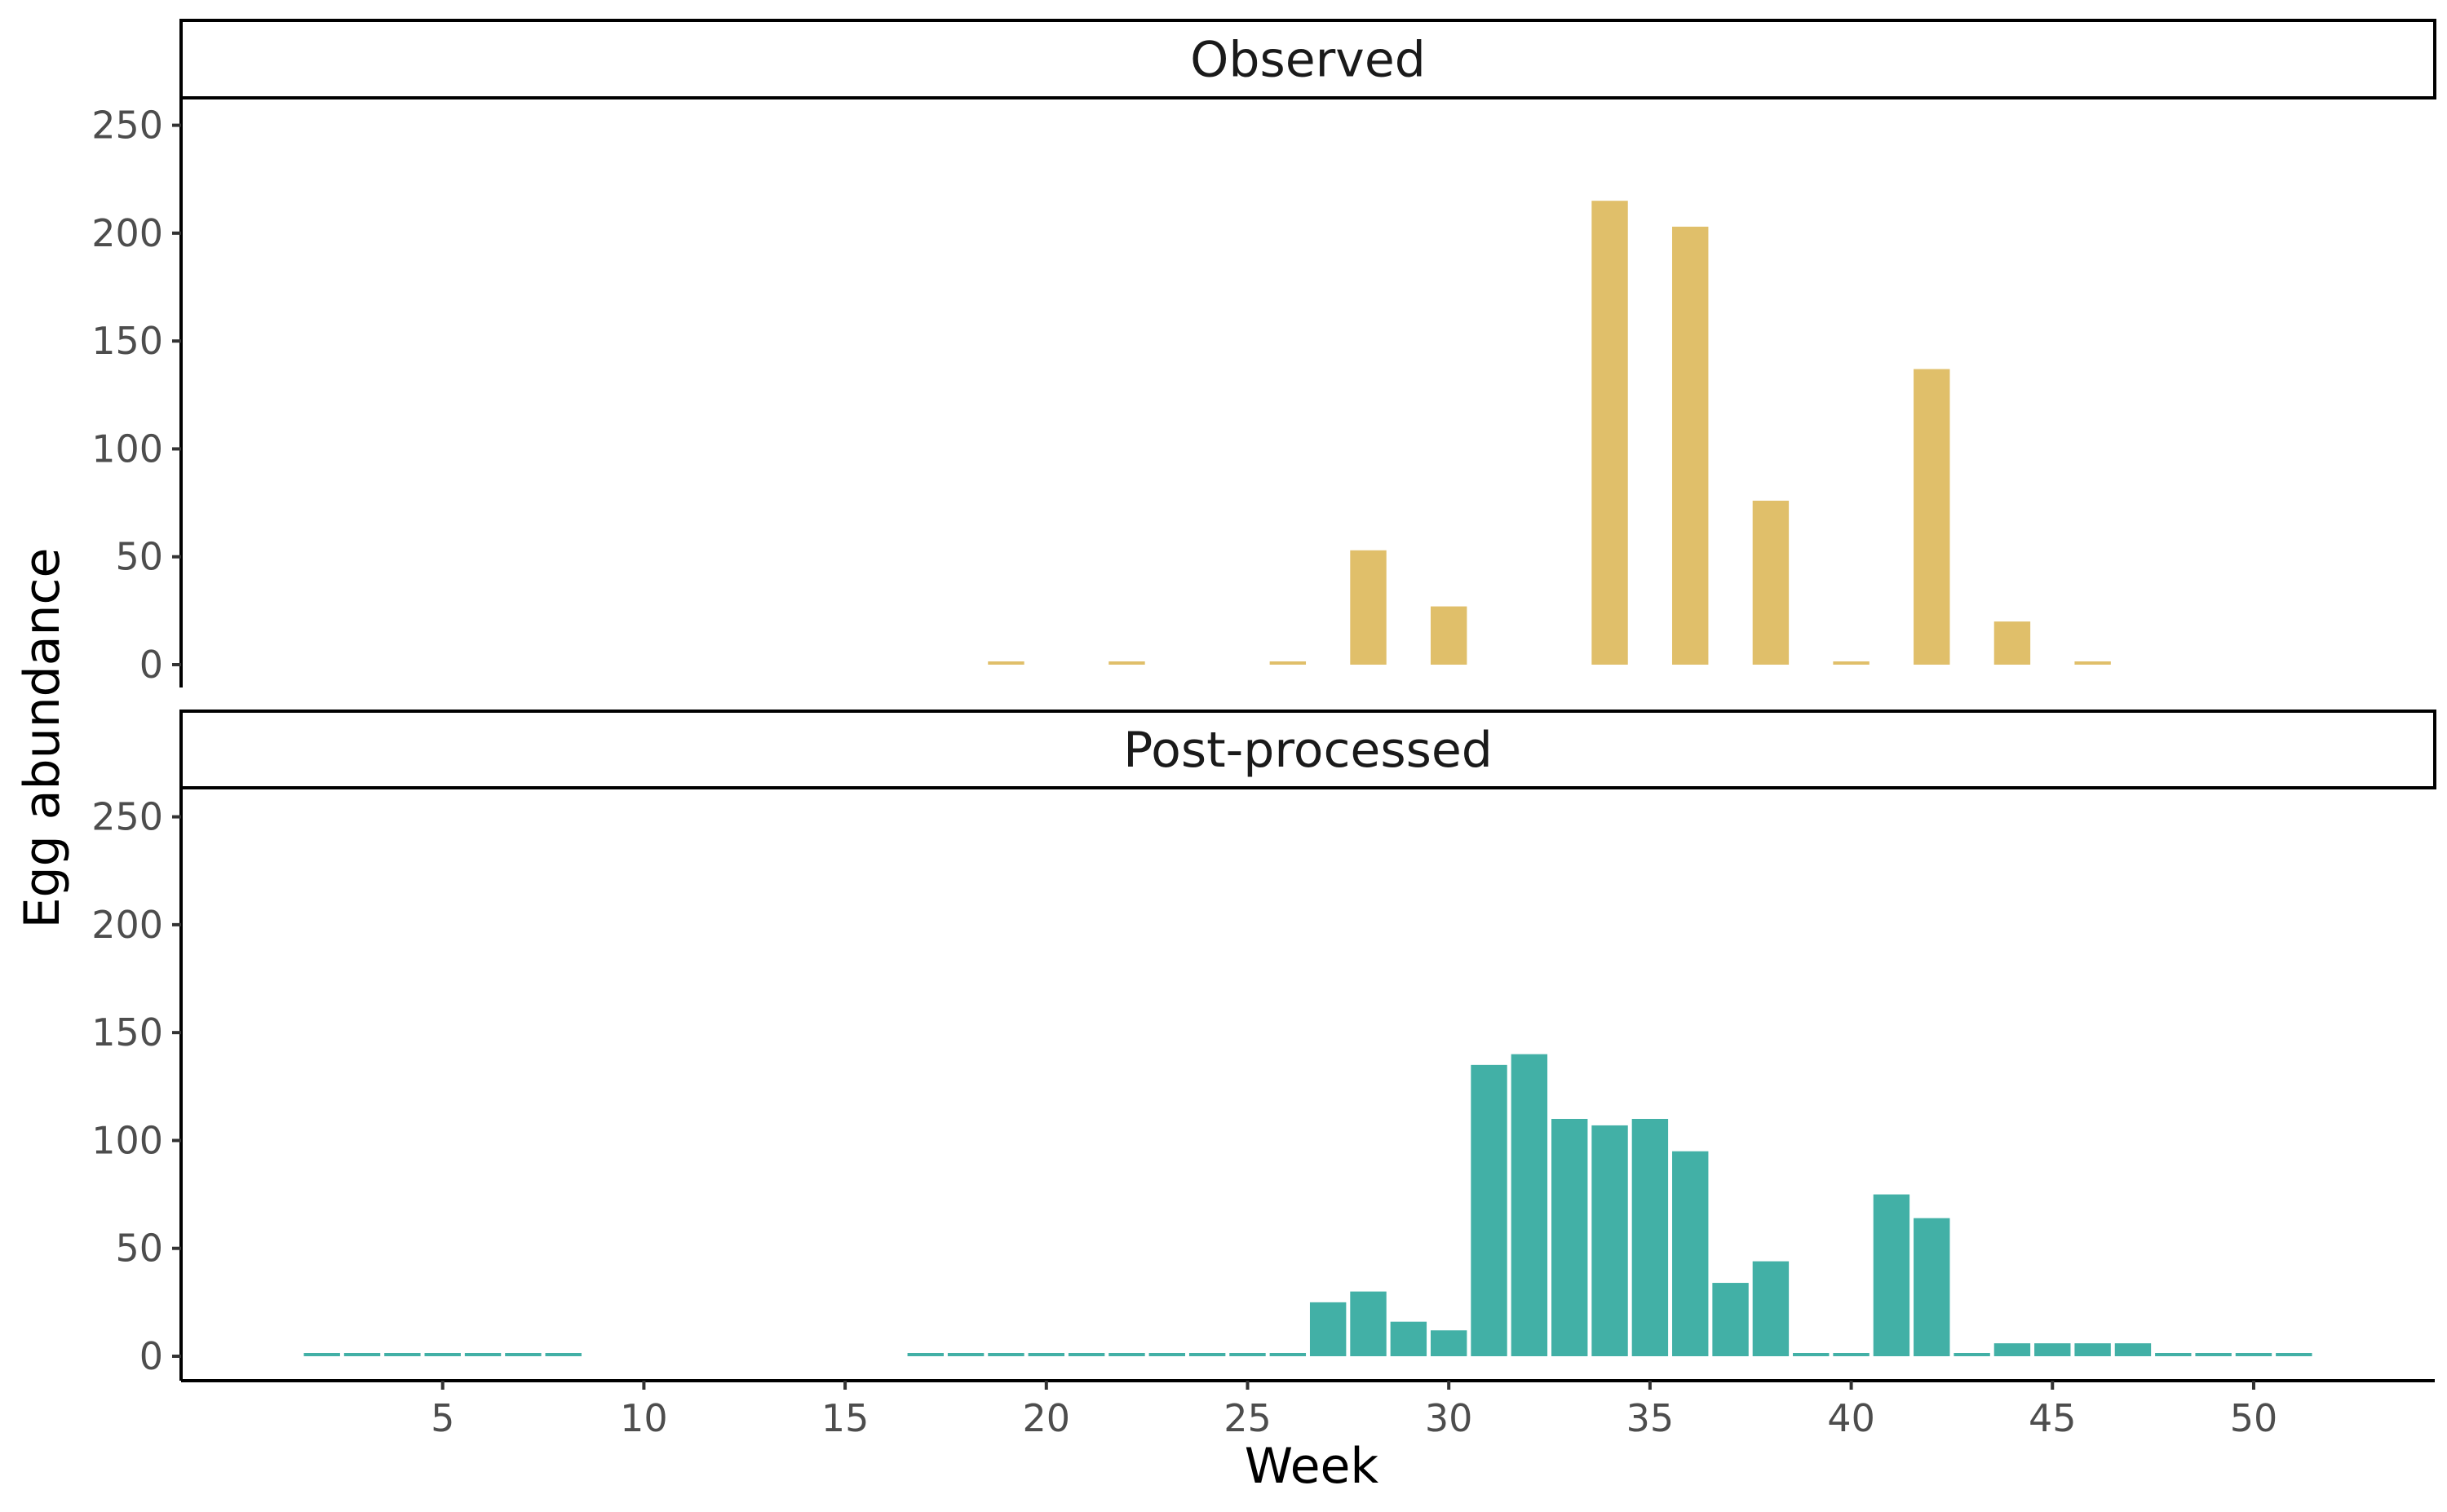 The height and width of the screenshot is (1512, 2447). What do you see at coordinates (1248, 1418) in the screenshot?
I see `x-tick-label: 25` at bounding box center [1248, 1418].